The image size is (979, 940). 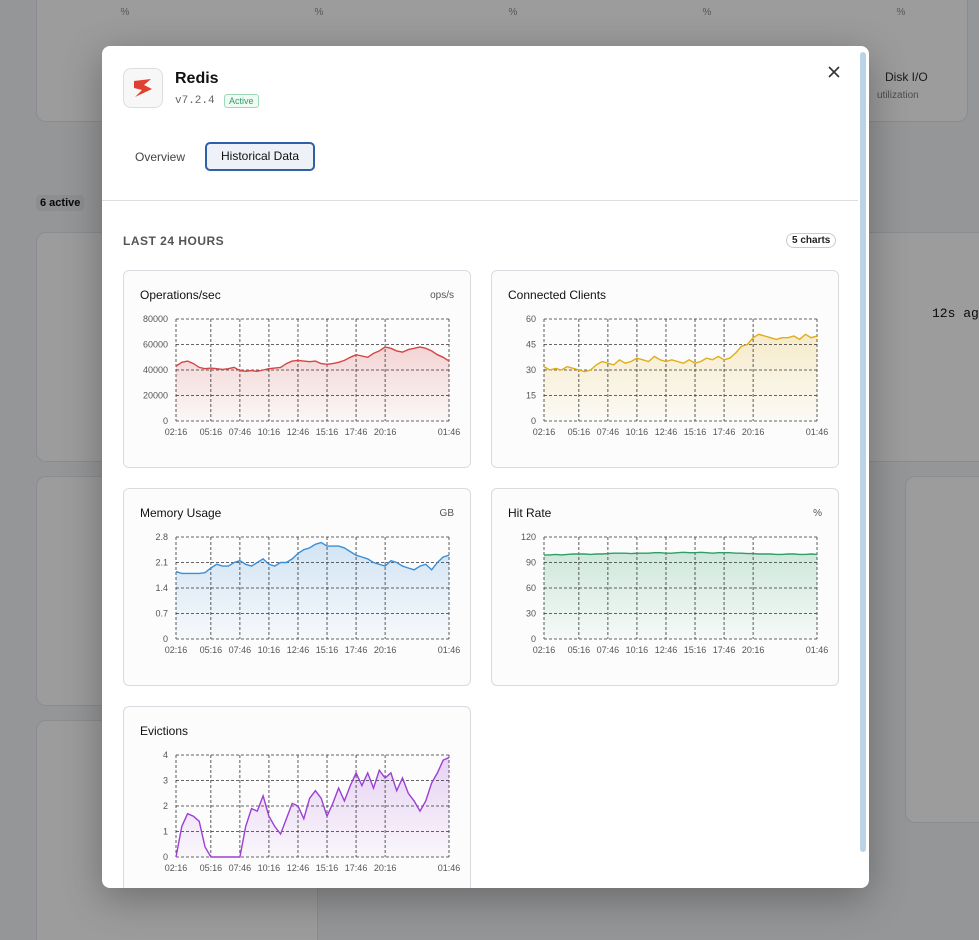 I want to click on y-tick-label: 40000, so click(x=155, y=370).